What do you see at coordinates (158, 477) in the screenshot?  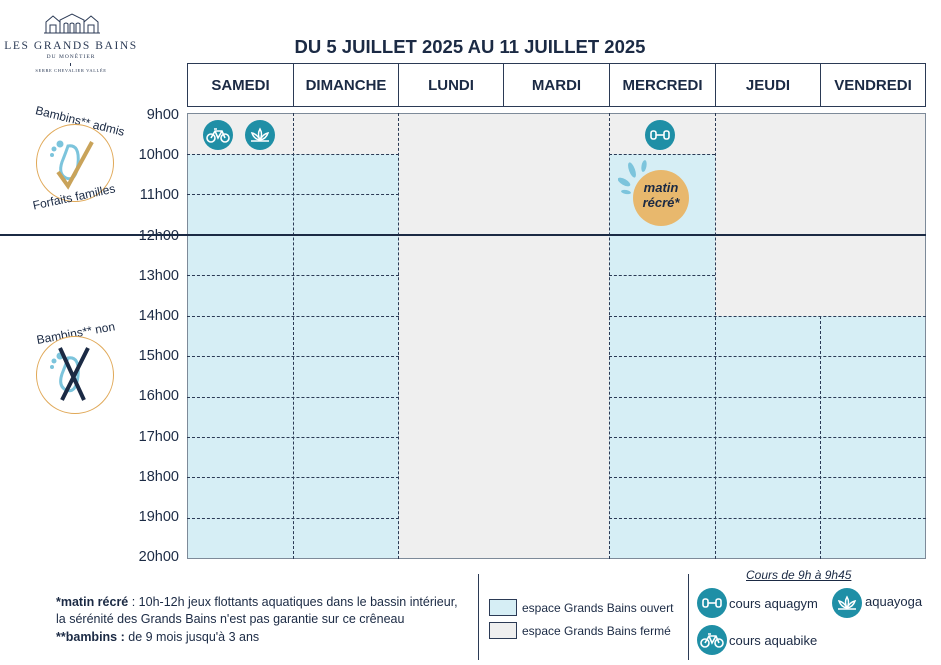 I see `hour-label: 18h00` at bounding box center [158, 477].